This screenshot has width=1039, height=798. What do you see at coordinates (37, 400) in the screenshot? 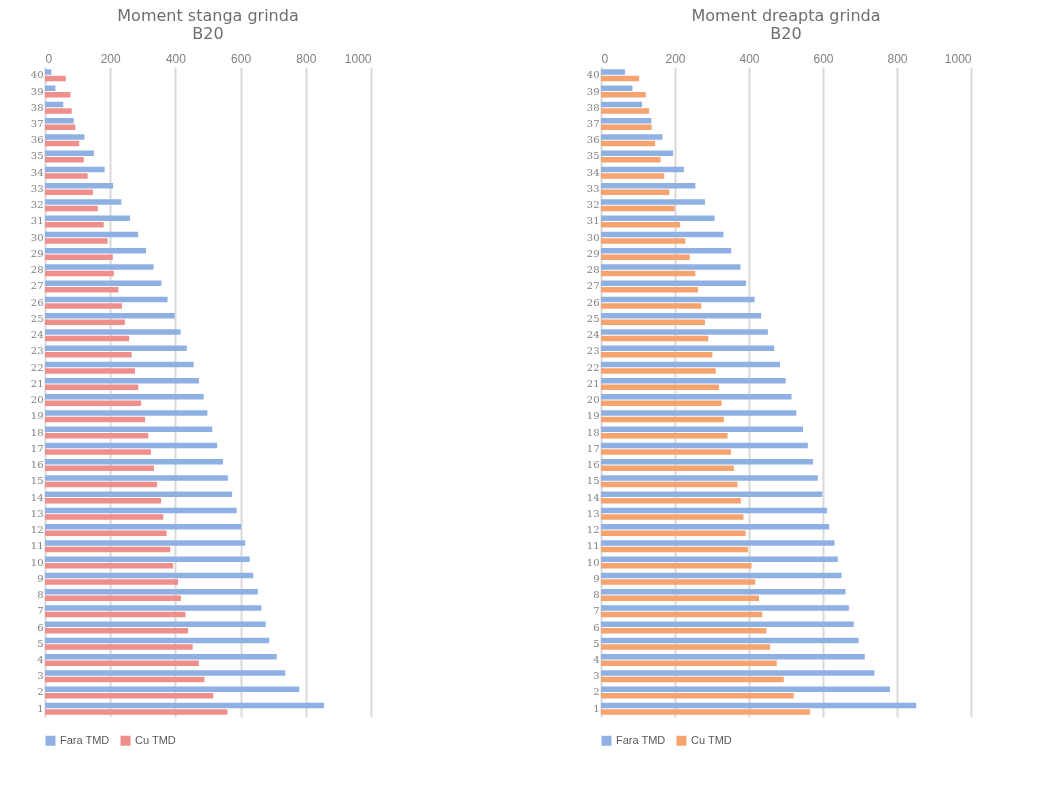
I see `y-tick-label: 20` at bounding box center [37, 400].